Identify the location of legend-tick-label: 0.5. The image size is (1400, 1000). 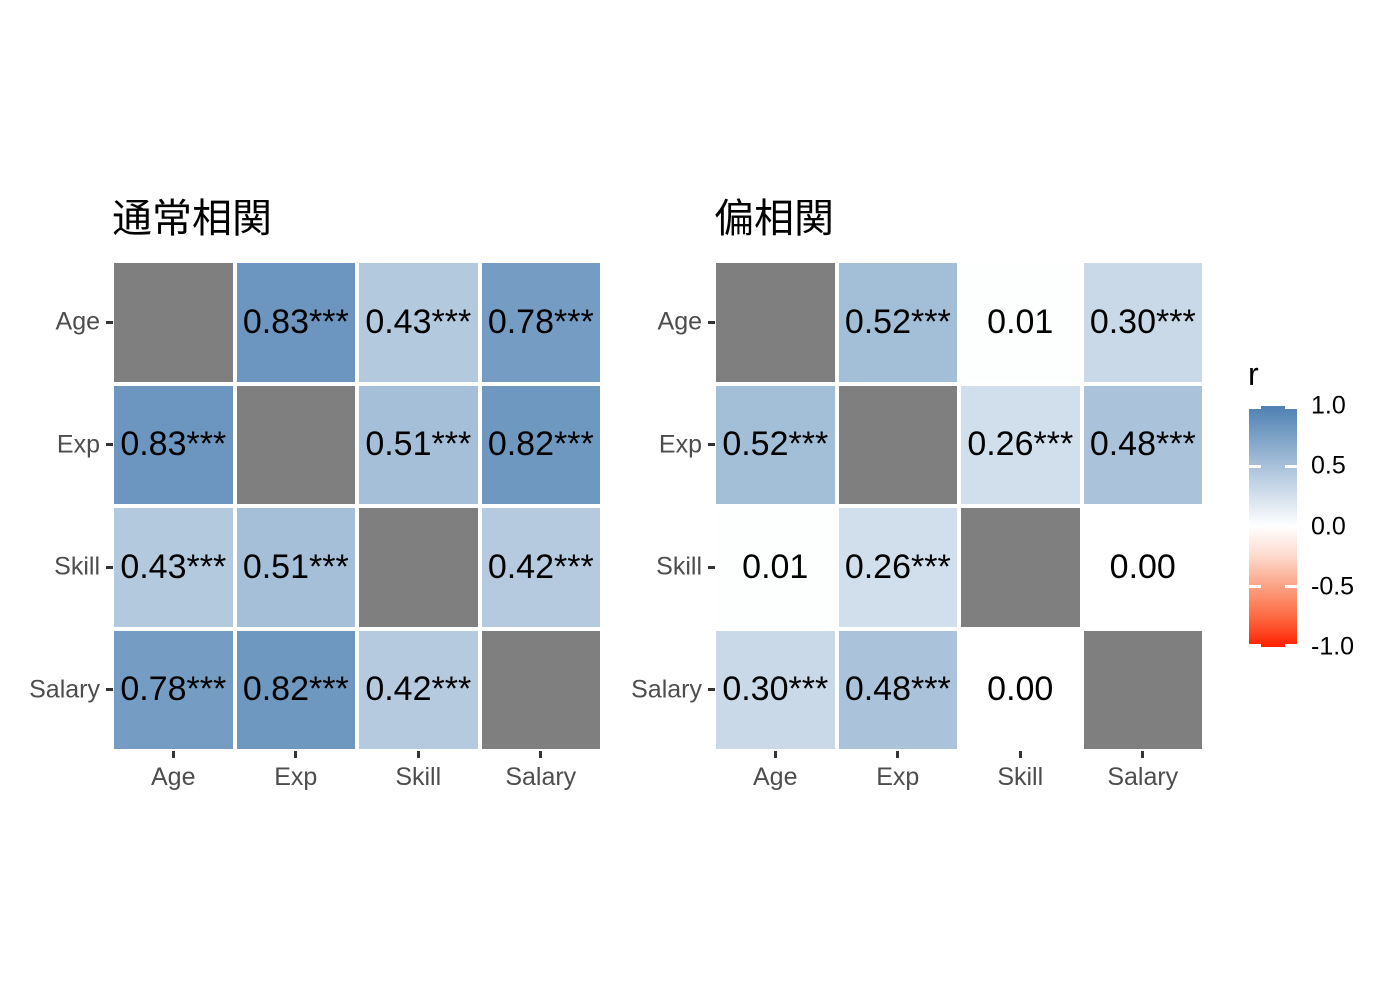
(1328, 465).